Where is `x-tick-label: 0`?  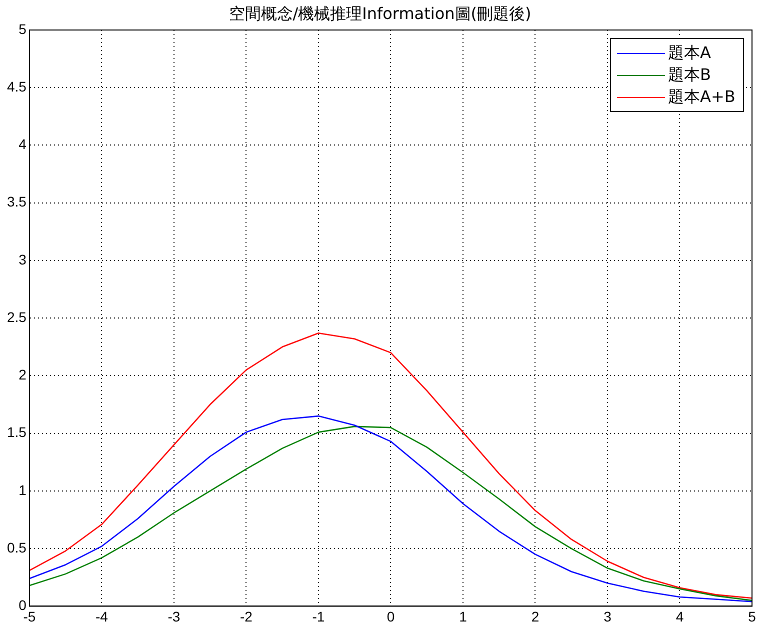 x-tick-label: 0 is located at coordinates (390, 616).